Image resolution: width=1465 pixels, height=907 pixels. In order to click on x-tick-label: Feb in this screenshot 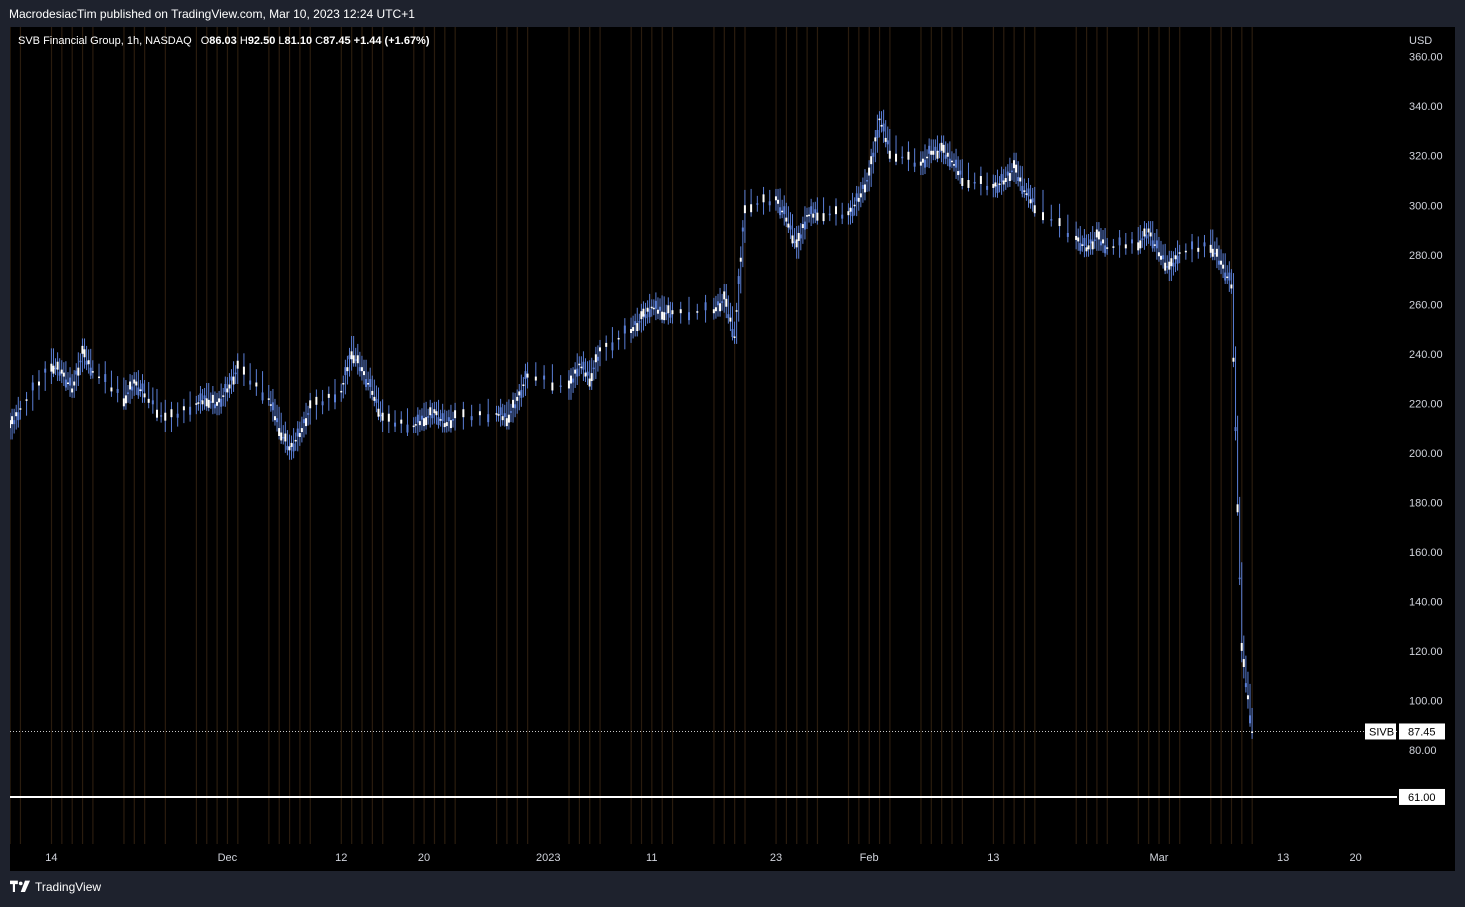, I will do `click(869, 858)`.